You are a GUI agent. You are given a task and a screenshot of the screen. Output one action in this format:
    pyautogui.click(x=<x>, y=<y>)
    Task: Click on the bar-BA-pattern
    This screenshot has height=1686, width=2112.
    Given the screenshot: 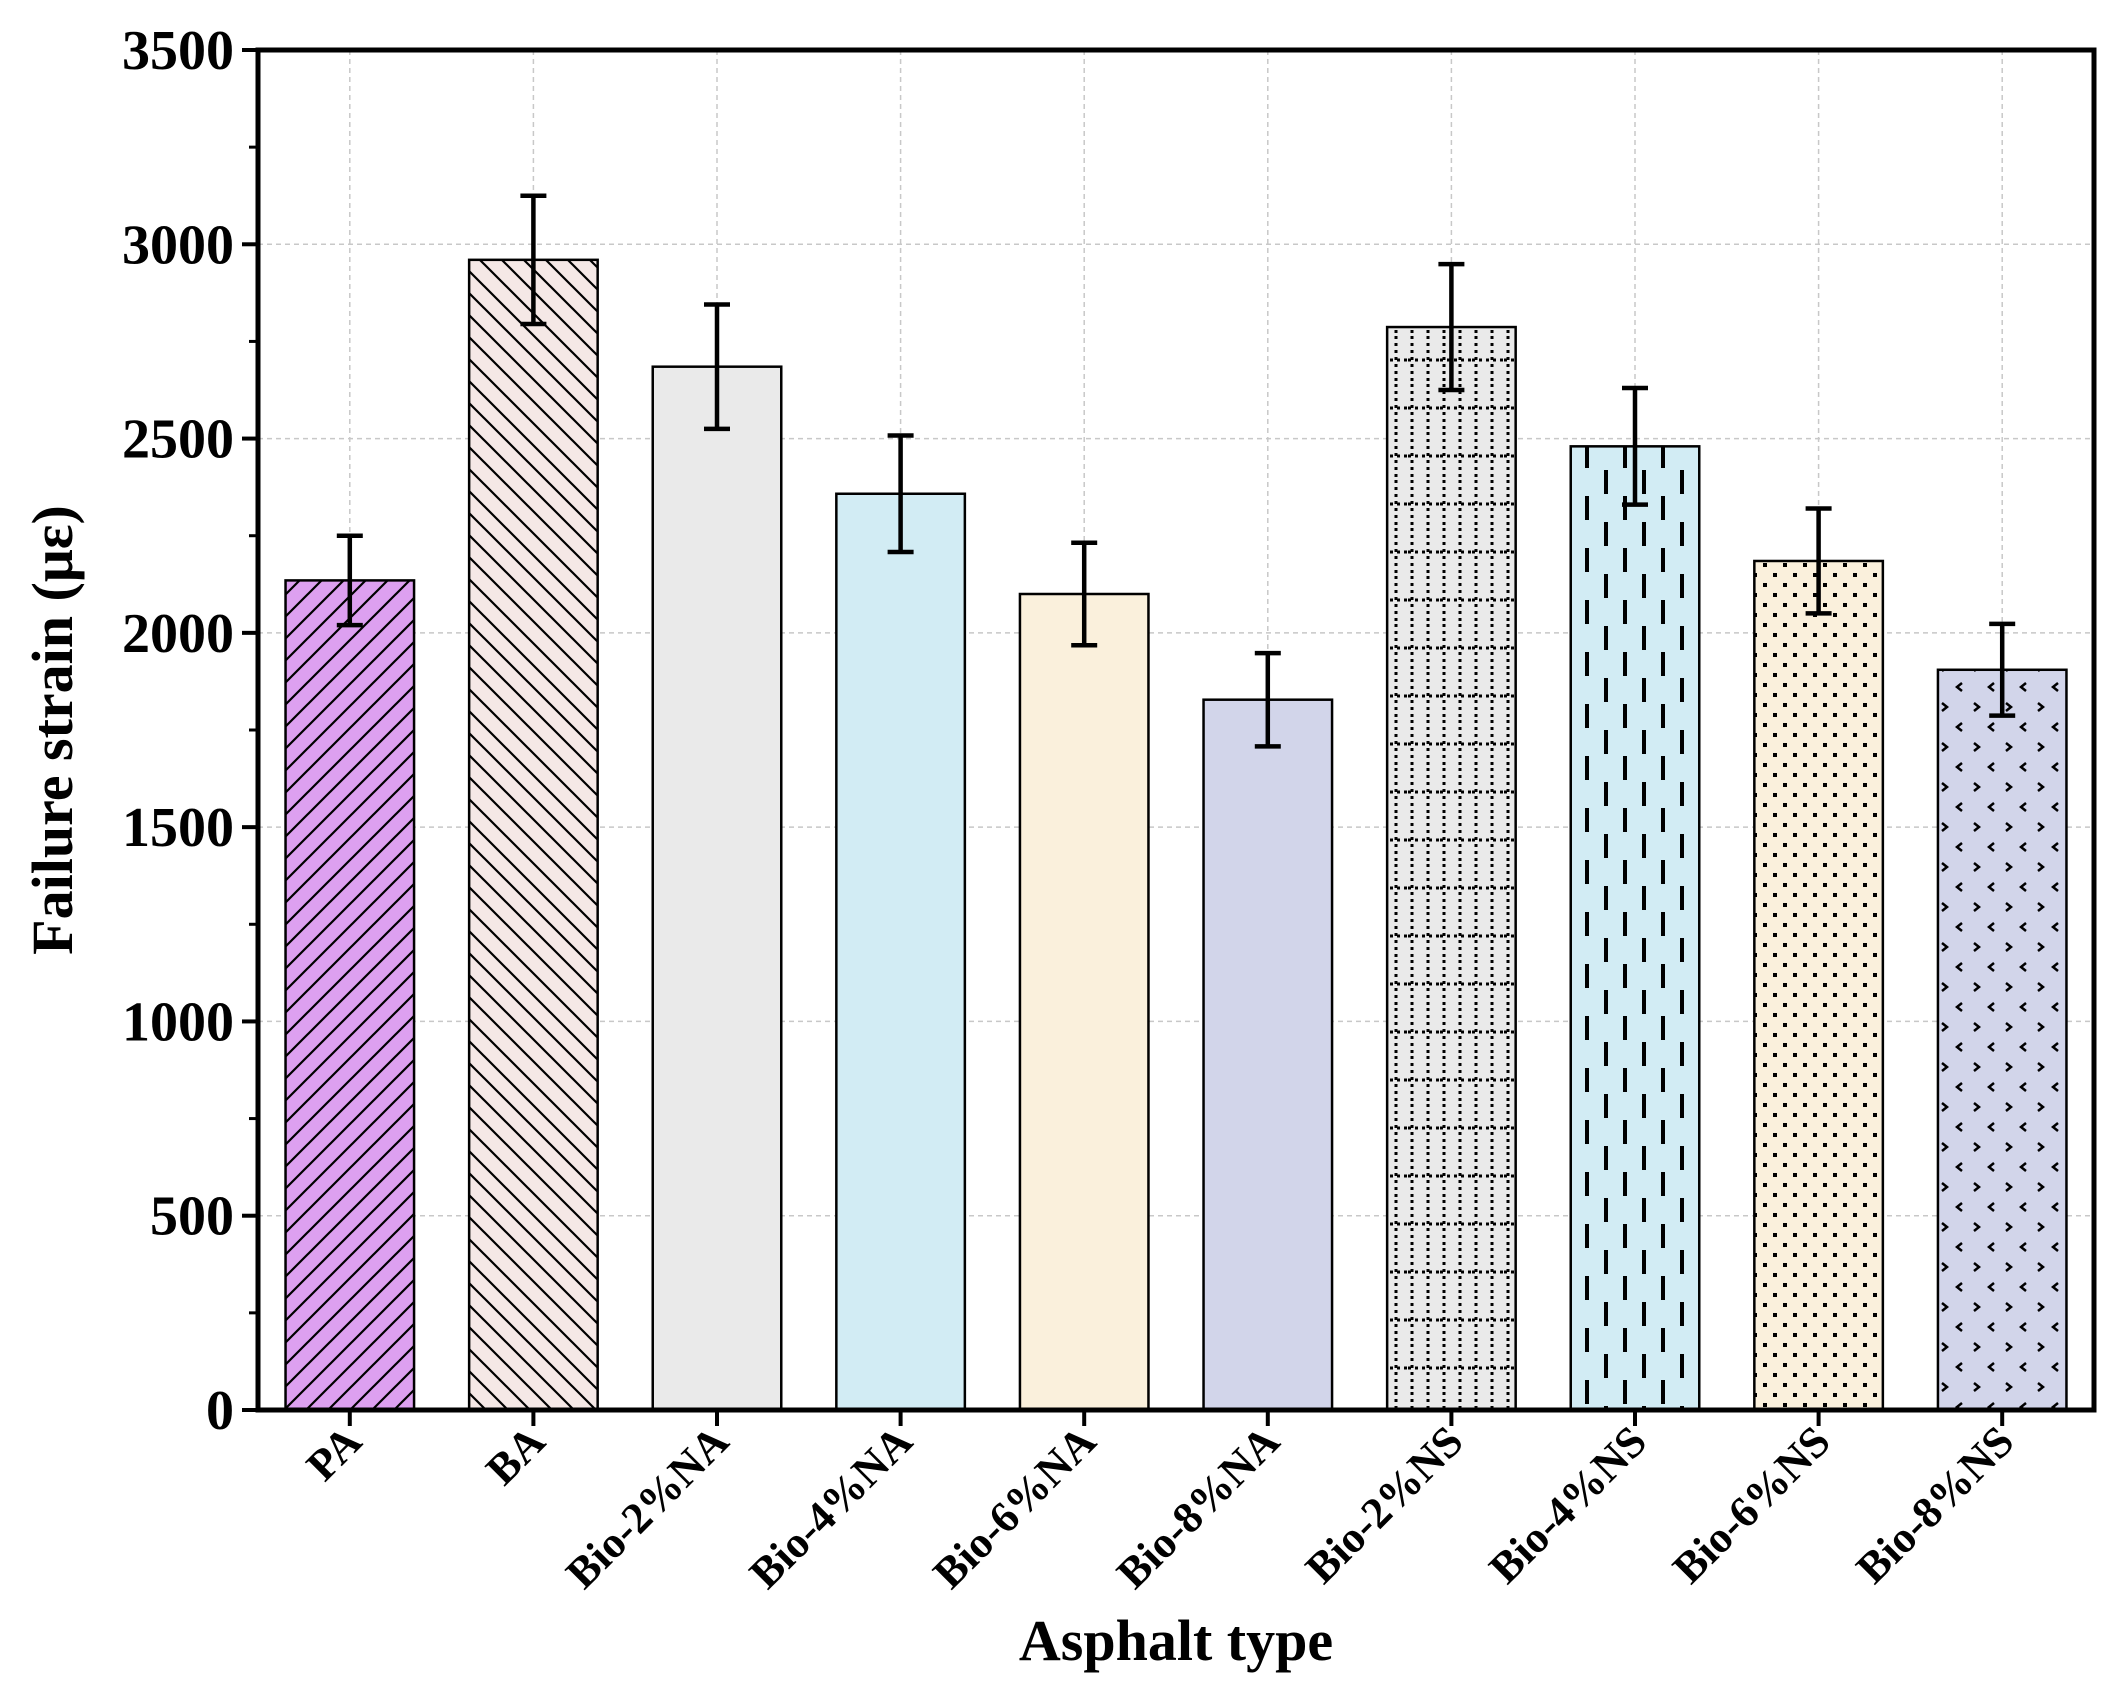 What is the action you would take?
    pyautogui.click(x=533, y=834)
    